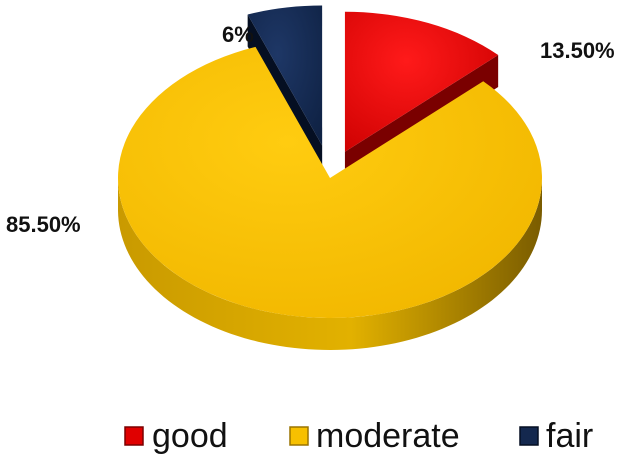 This screenshot has height=454, width=644. Describe the element at coordinates (190, 435) in the screenshot. I see `legend-label-good: good` at that location.